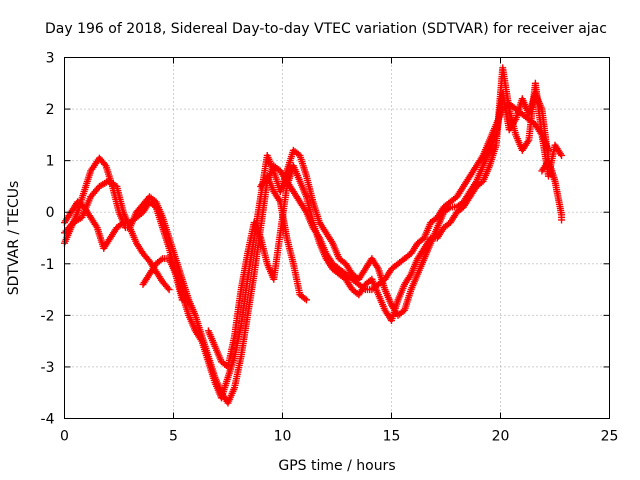  I want to click on x-tick-label: 25, so click(610, 437).